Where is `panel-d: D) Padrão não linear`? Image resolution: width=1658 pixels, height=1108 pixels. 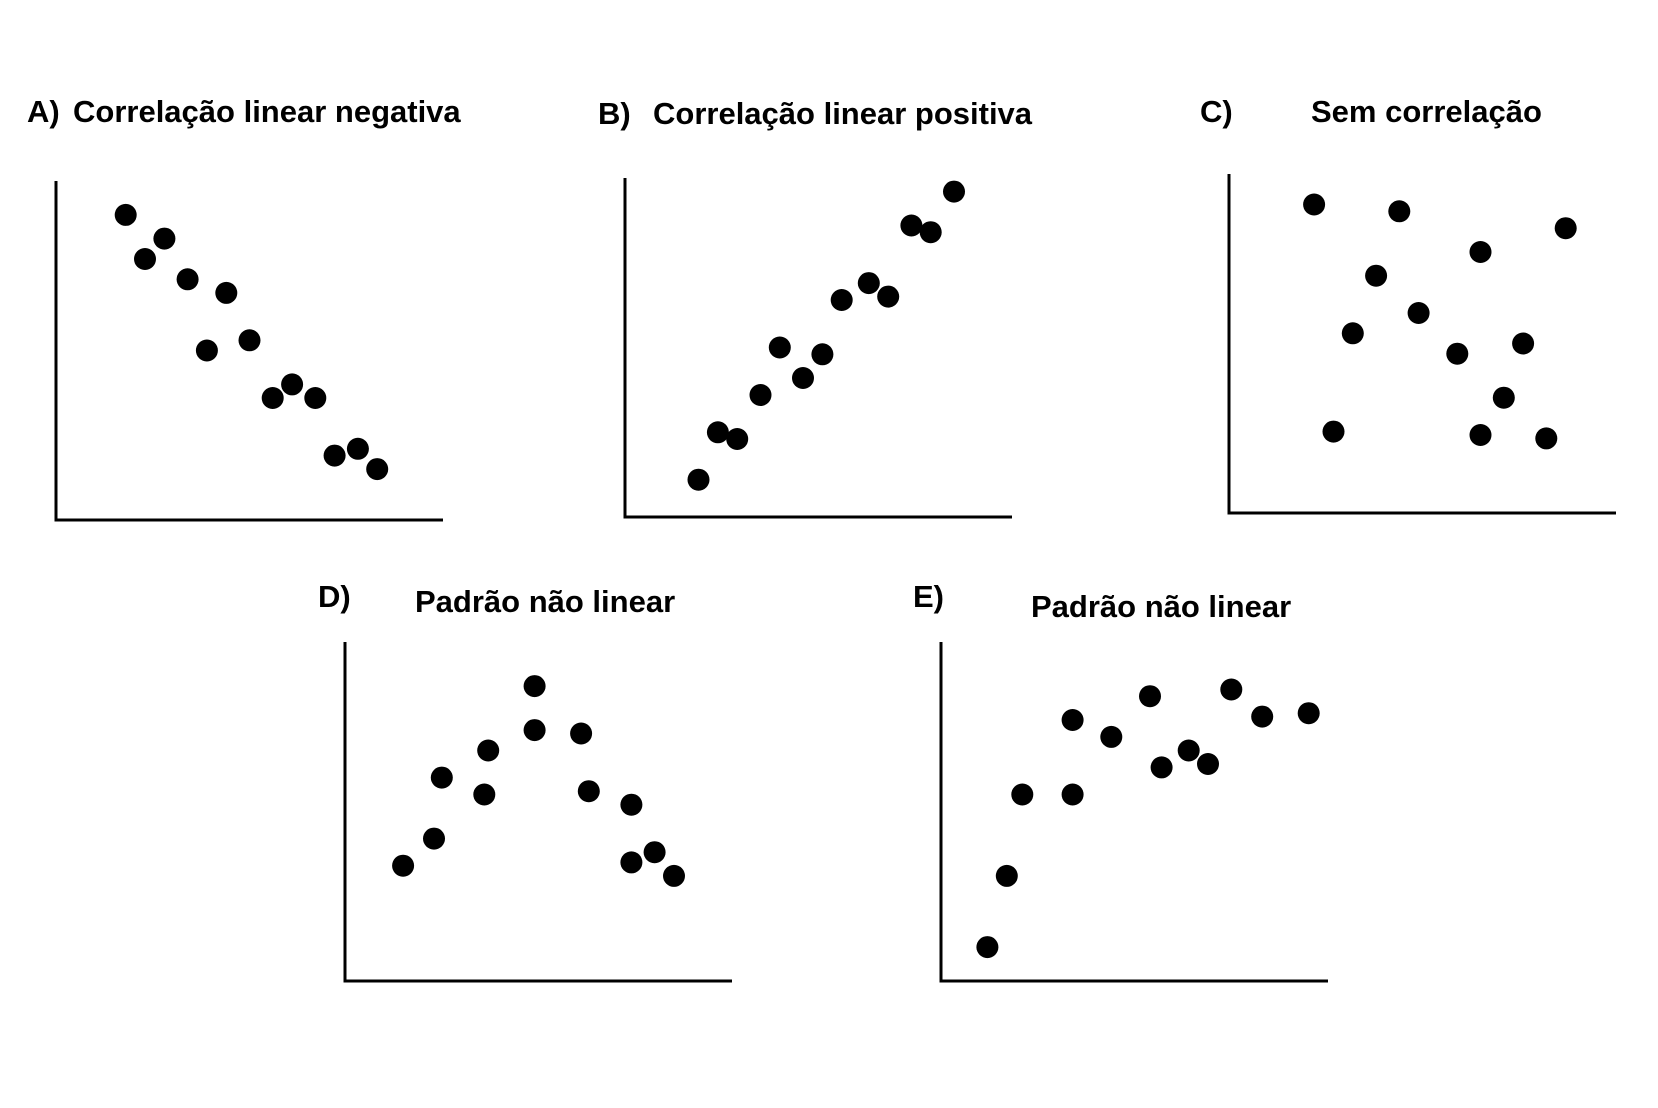 panel-d: D) Padrão não linear is located at coordinates (525, 781).